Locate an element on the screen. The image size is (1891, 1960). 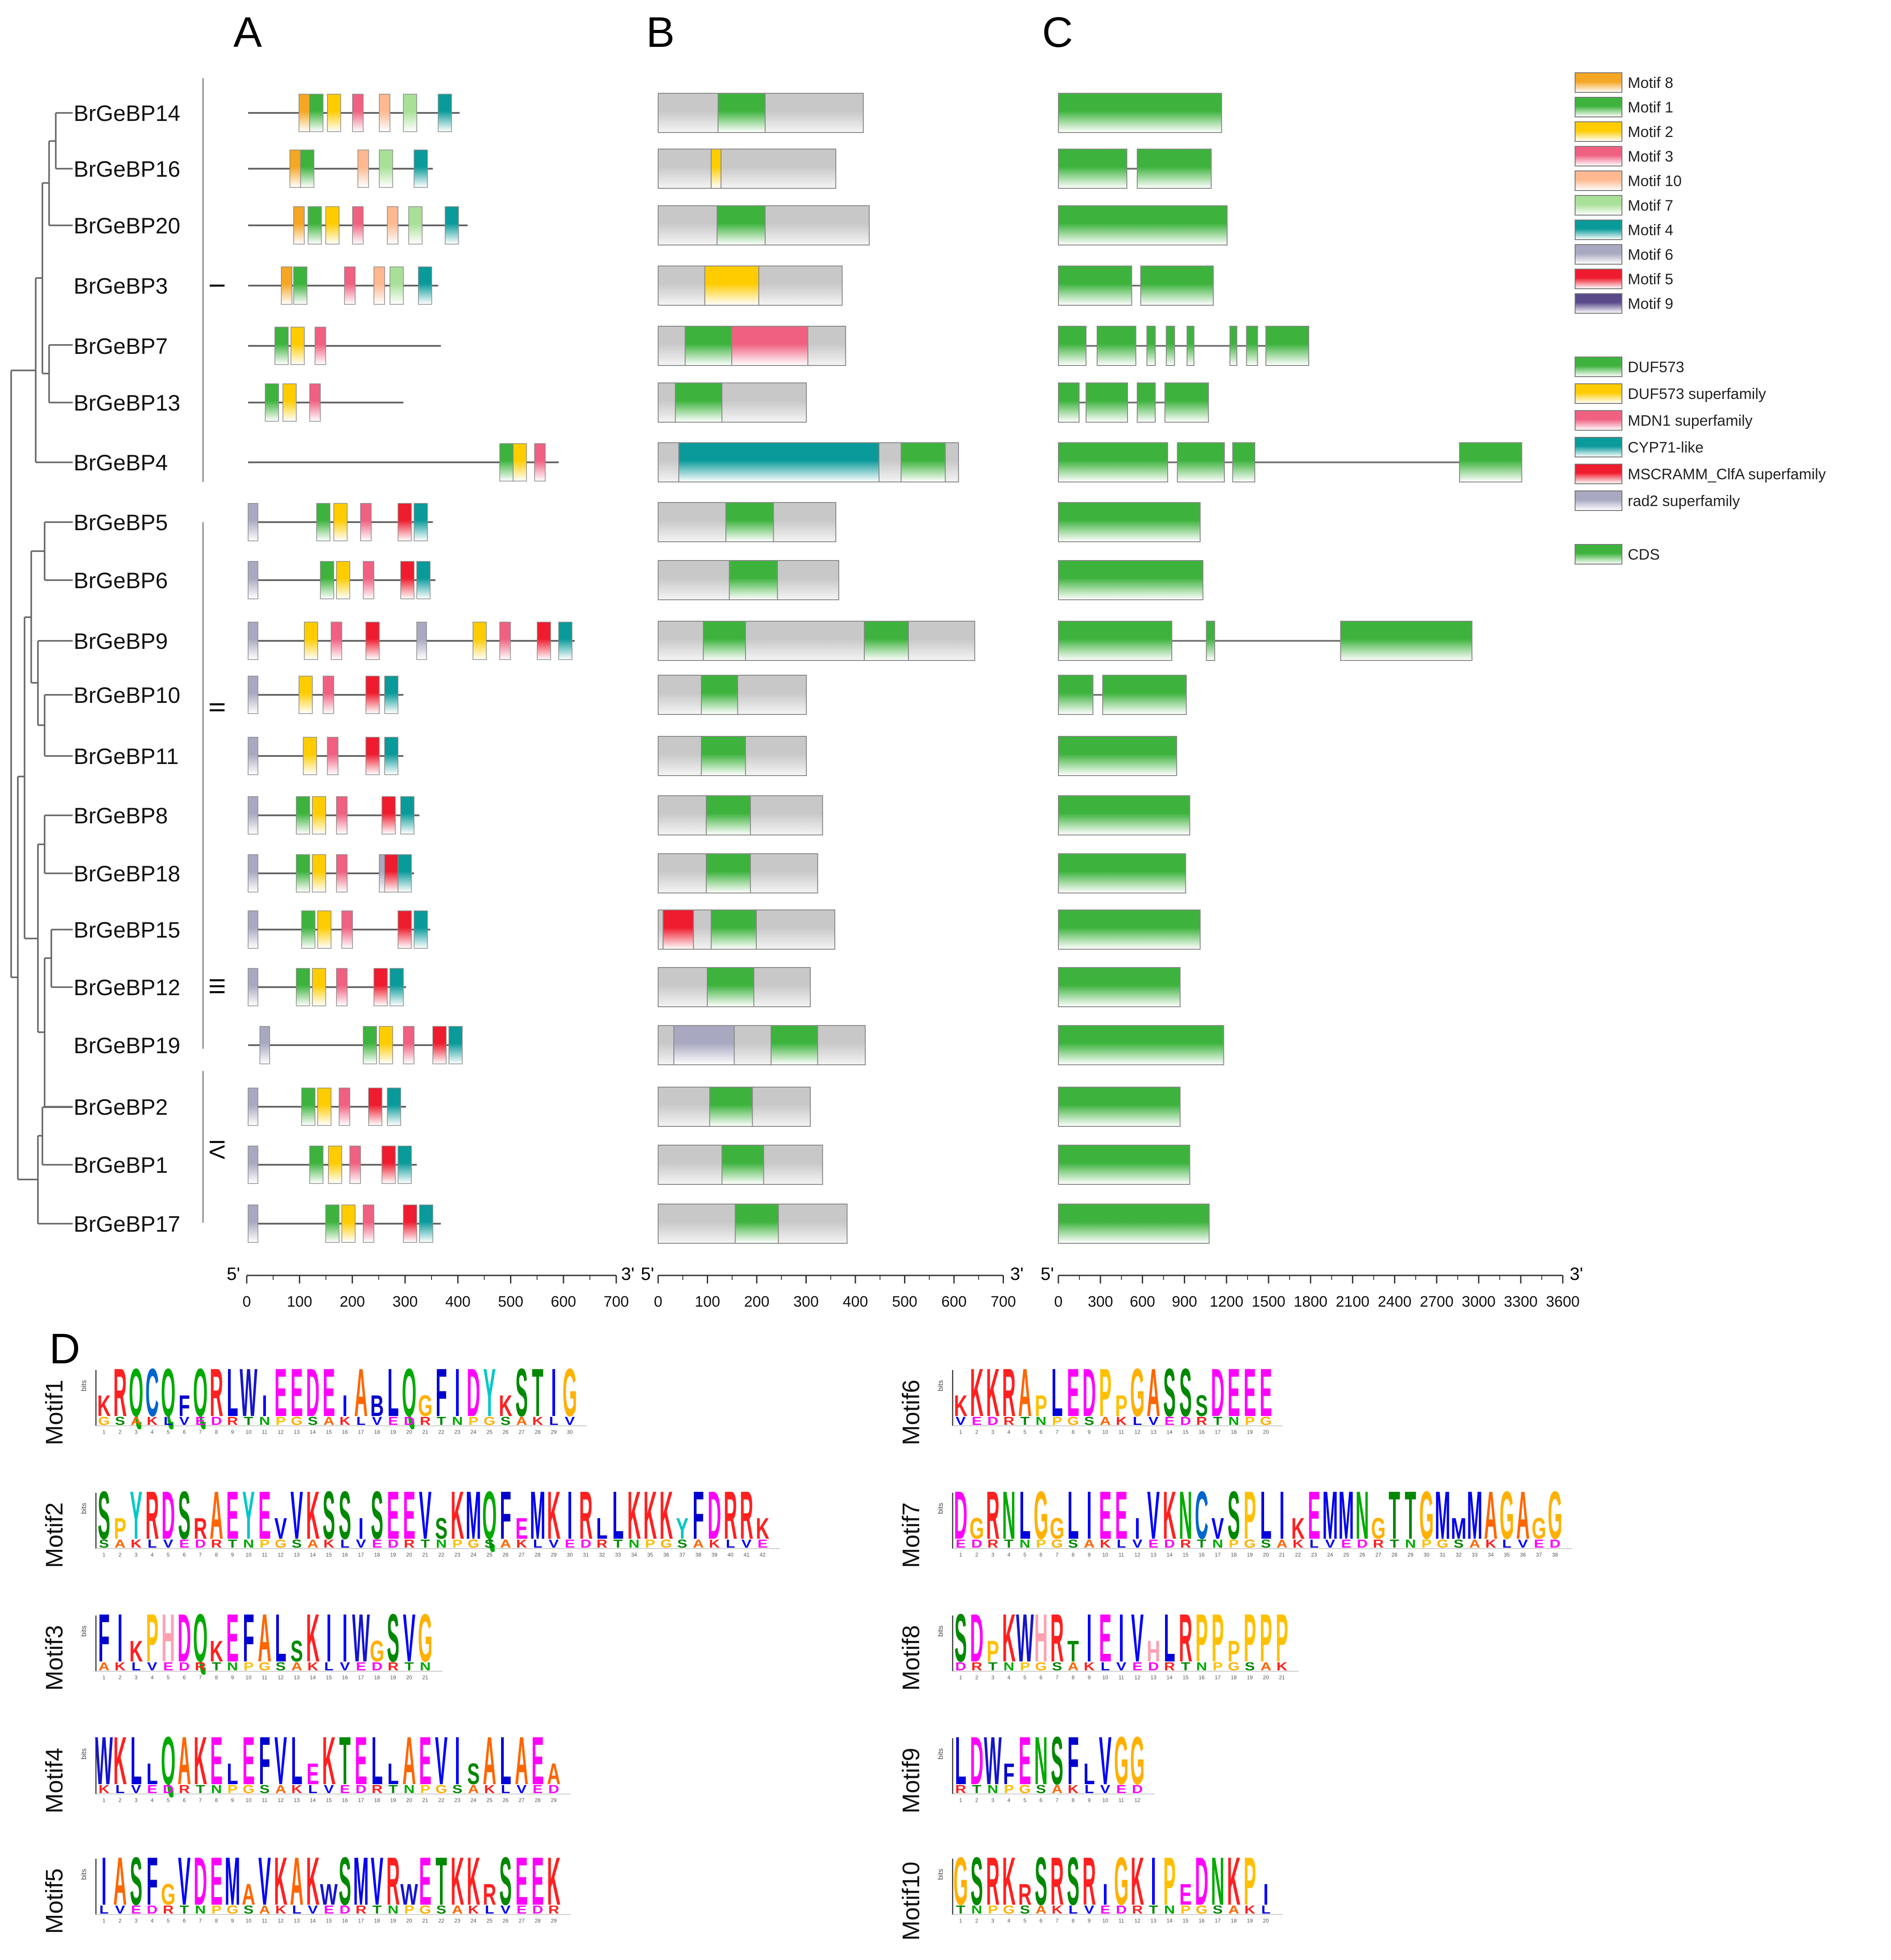
logo-position-label: 33 is located at coordinates (618, 1555).